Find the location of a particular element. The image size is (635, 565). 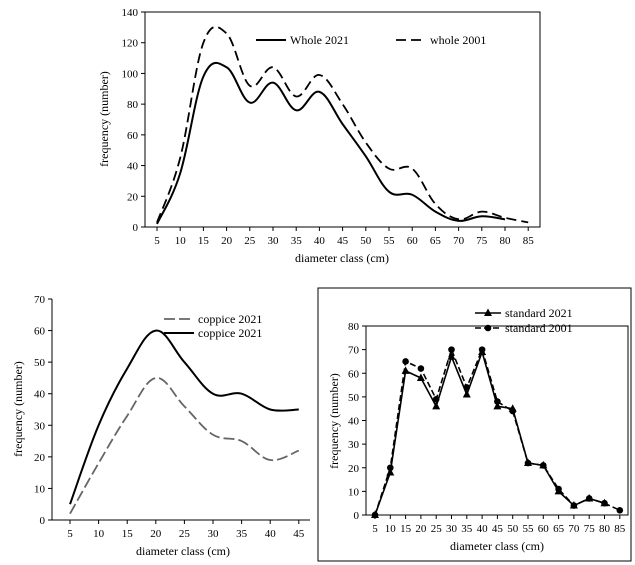

x-tick-label: 60 is located at coordinates (413, 241).